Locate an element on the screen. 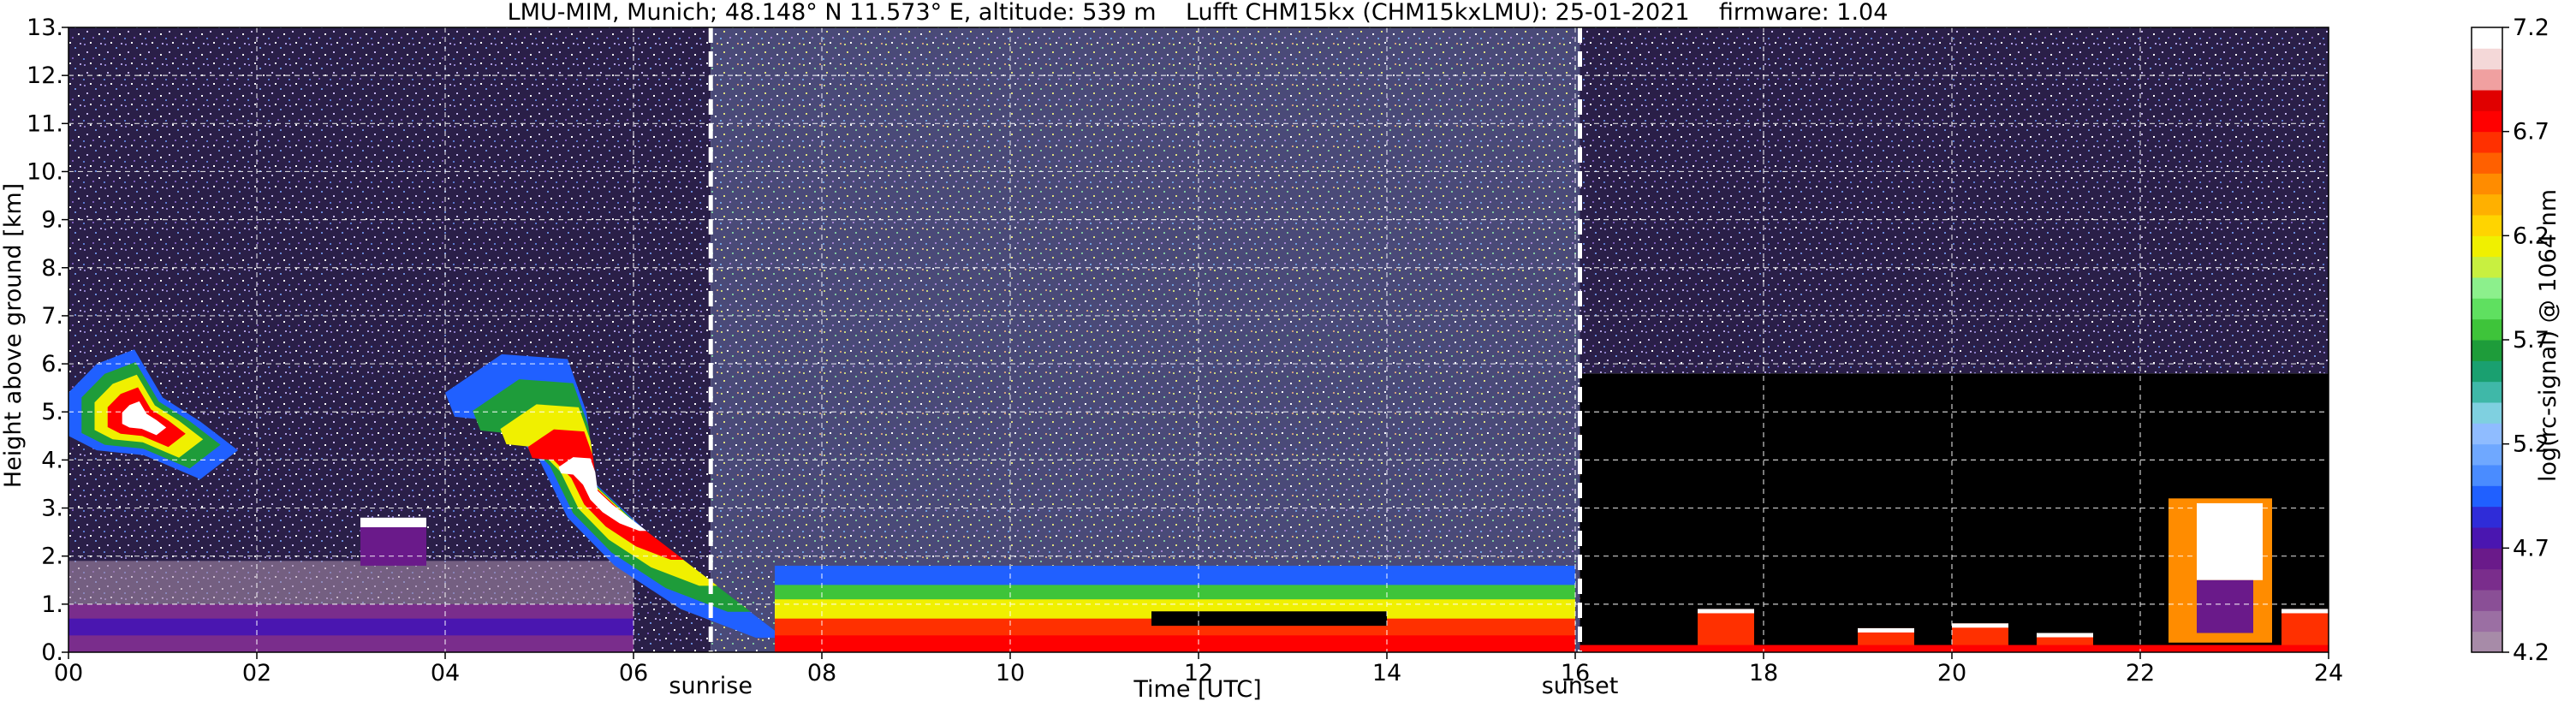 This screenshot has height=707, width=2576. colorbar-tick-label: 5.2 is located at coordinates (2531, 444).